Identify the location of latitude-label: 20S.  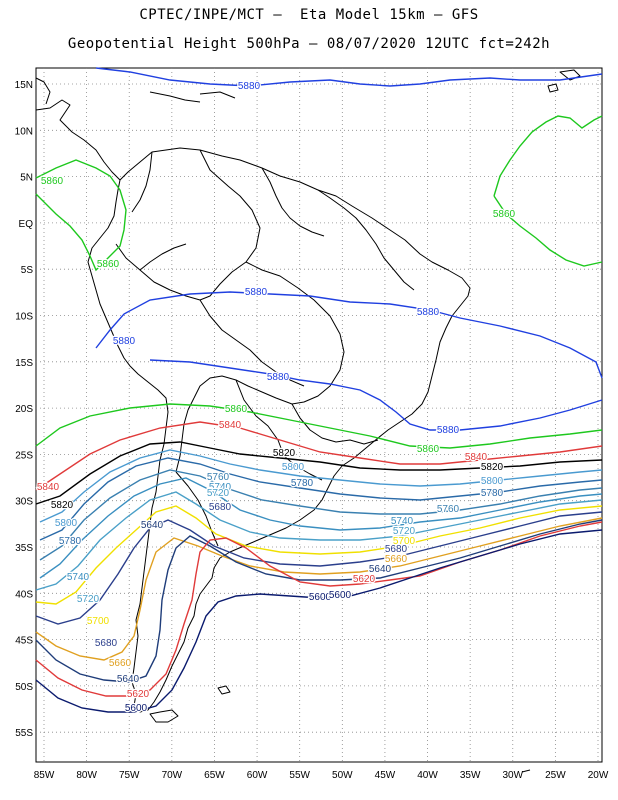
(24, 409).